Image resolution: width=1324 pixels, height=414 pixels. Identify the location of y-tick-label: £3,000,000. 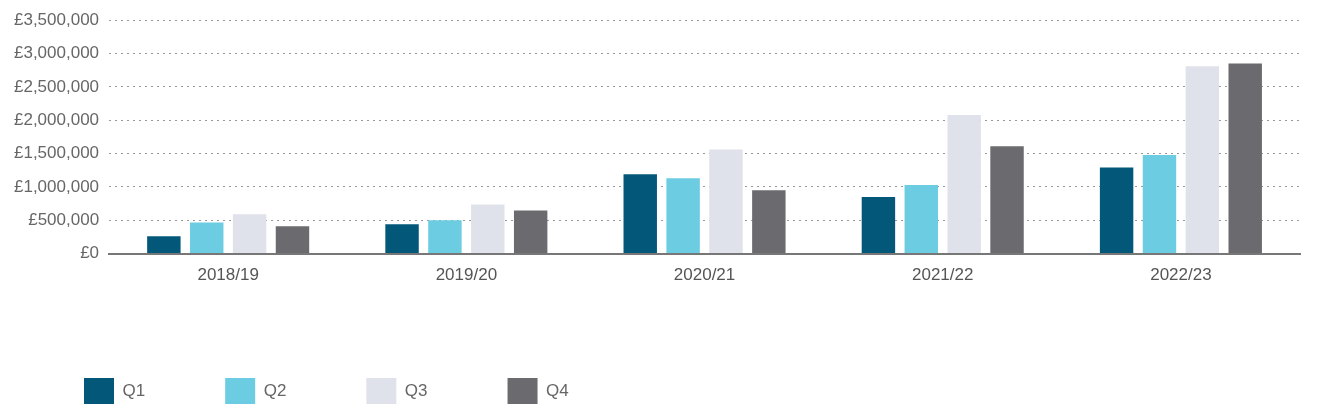
(56, 53).